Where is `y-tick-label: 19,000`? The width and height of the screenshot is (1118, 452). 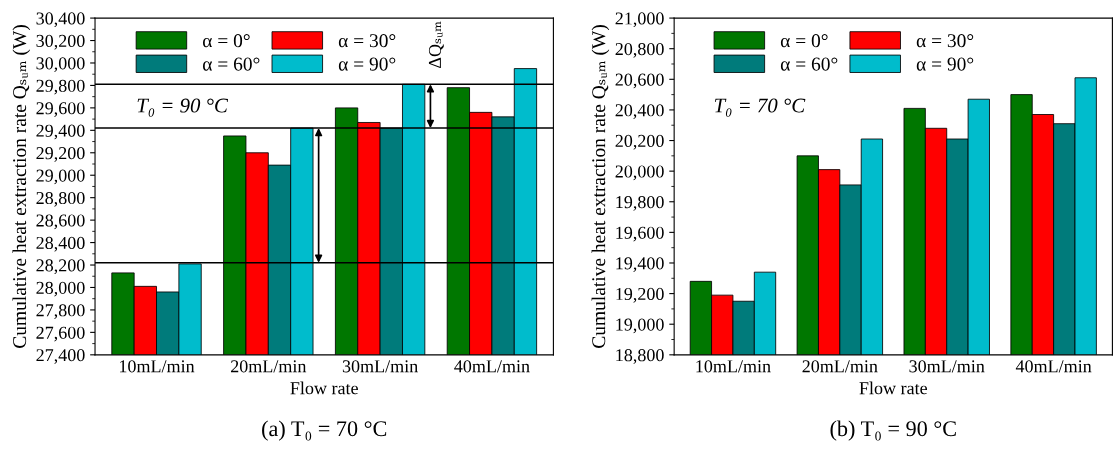
y-tick-label: 19,000 is located at coordinates (640, 326).